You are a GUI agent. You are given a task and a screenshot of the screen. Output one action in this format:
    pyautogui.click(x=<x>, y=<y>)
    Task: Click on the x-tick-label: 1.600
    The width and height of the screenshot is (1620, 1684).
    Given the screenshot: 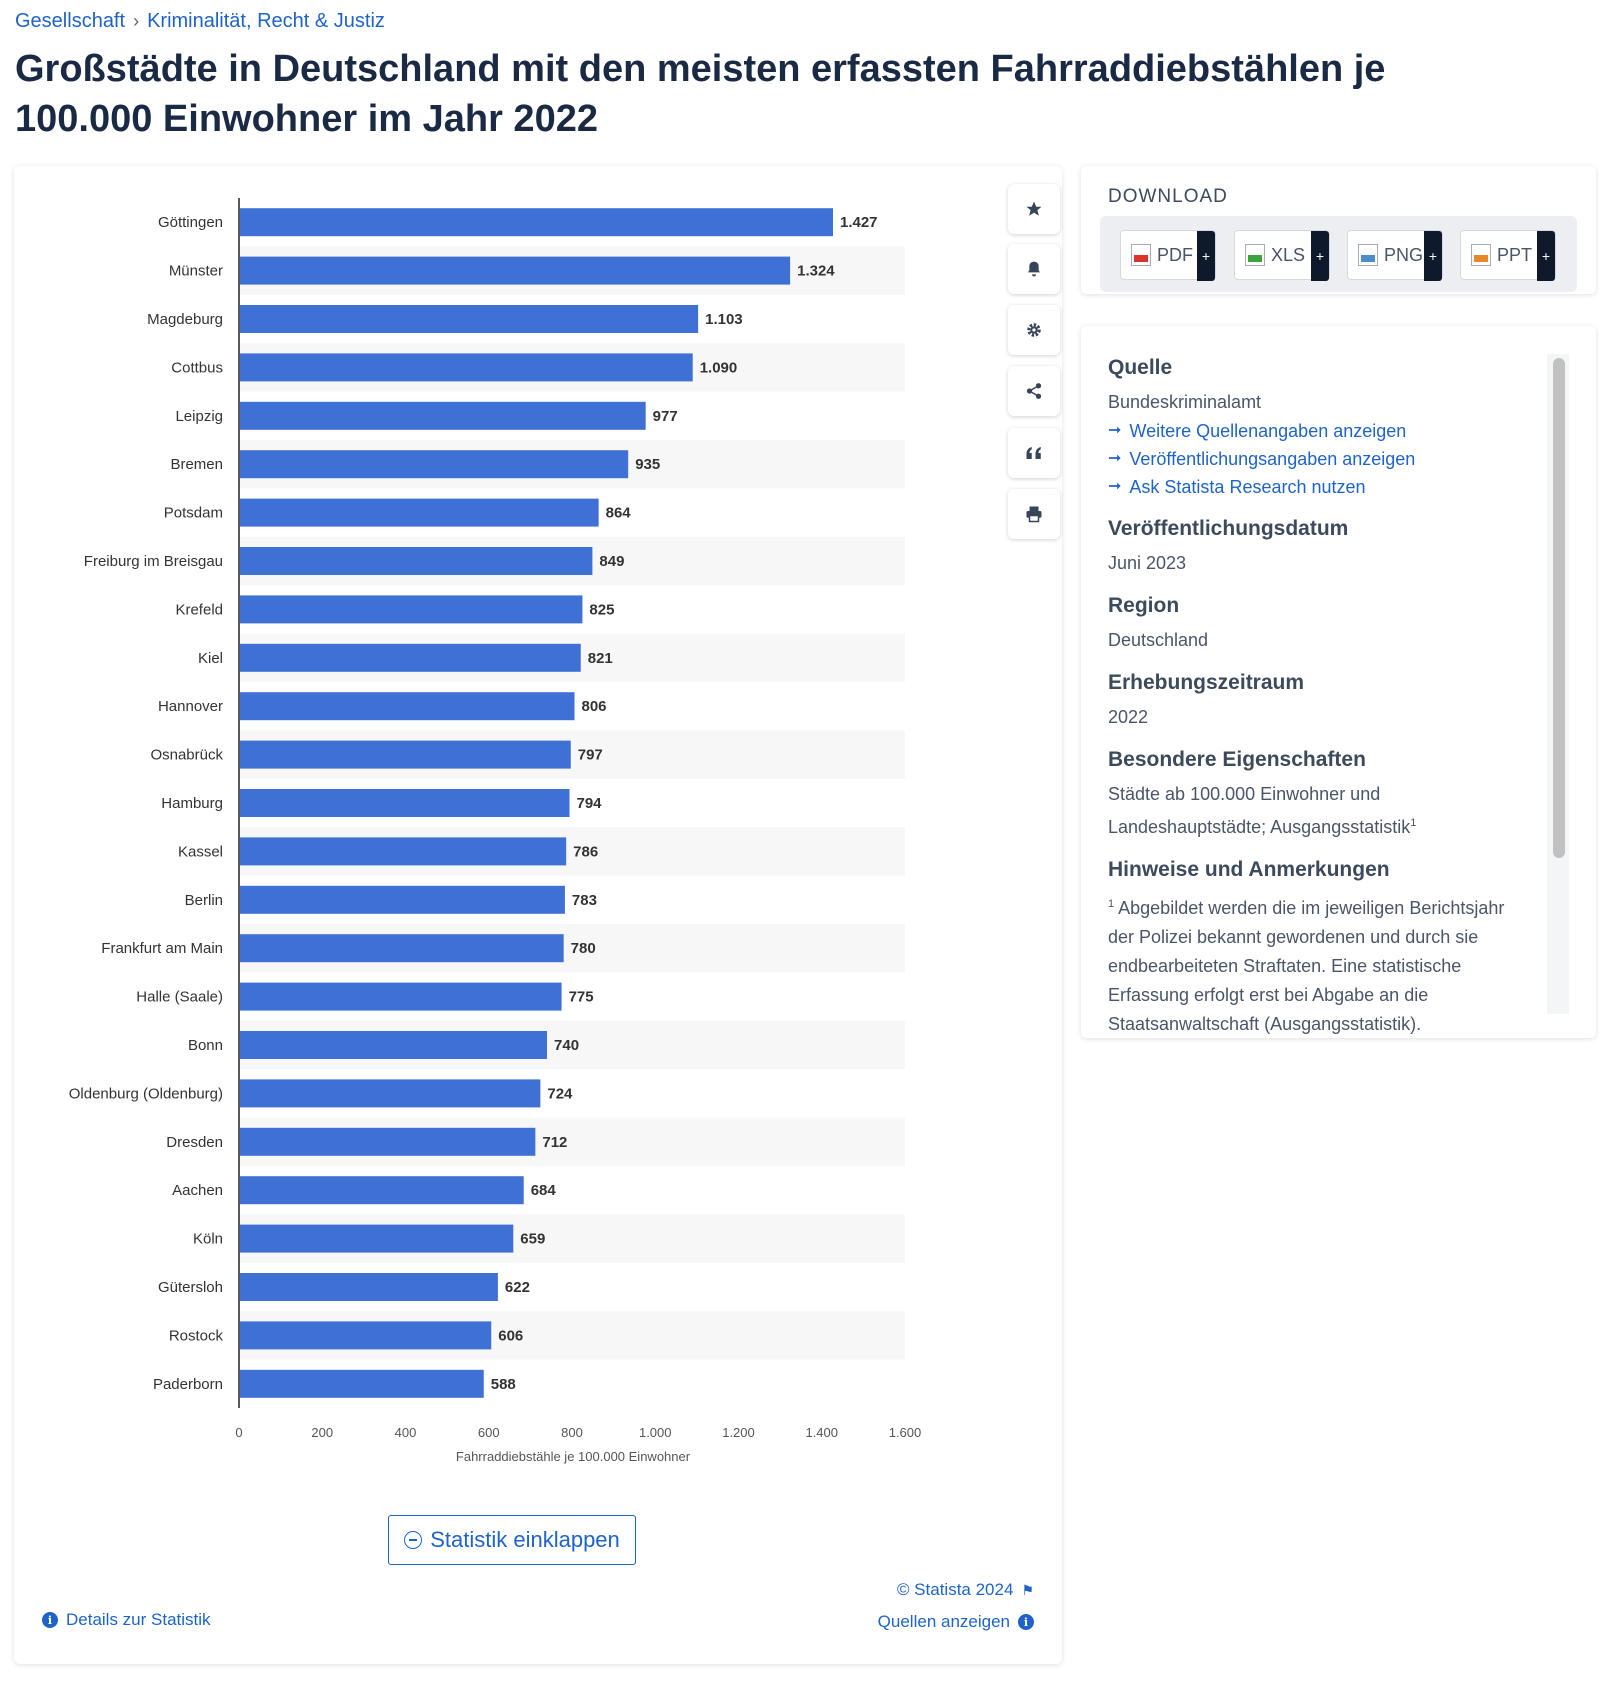 What is the action you would take?
    pyautogui.click(x=905, y=1432)
    